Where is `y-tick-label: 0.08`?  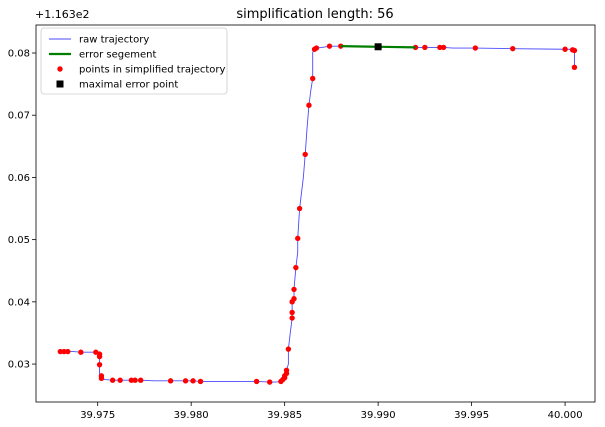
y-tick-label: 0.08 is located at coordinates (19, 53).